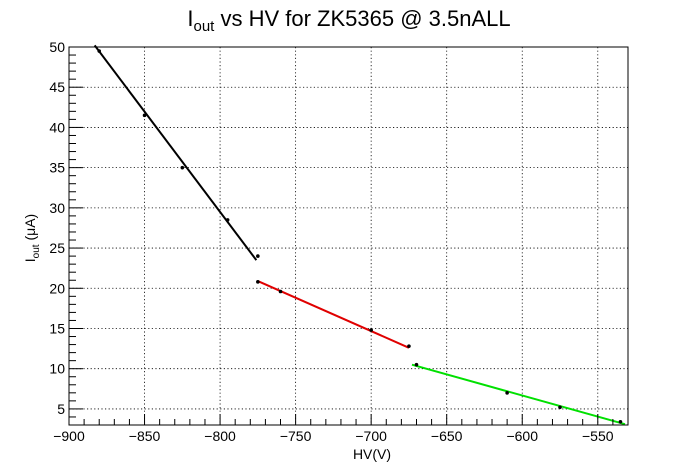  I want to click on y-tick-label: 45, so click(57, 87).